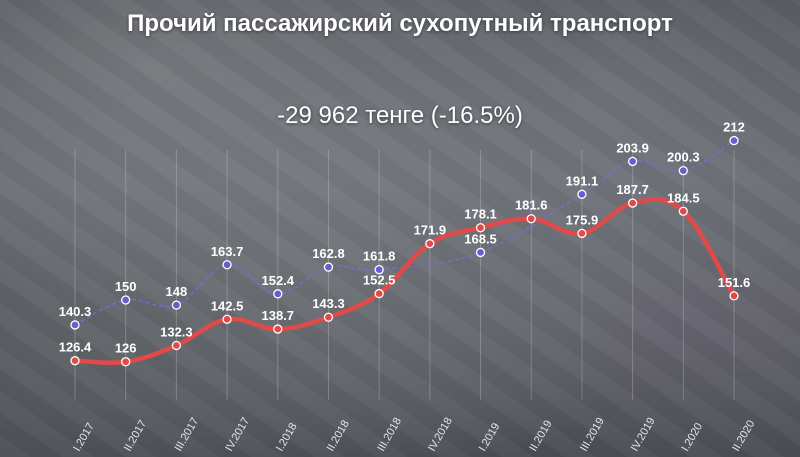  I want to click on x-tick-label: IV.2017, so click(237, 435).